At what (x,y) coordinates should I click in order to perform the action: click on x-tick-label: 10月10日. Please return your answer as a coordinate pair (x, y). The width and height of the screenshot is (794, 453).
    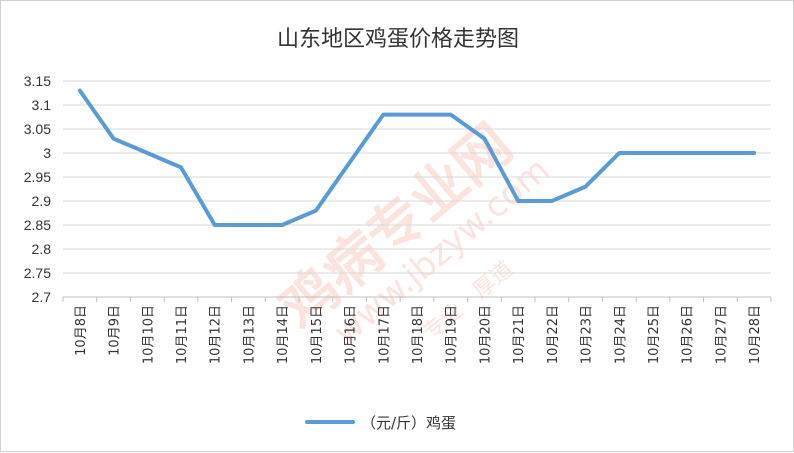
    Looking at the image, I should click on (148, 334).